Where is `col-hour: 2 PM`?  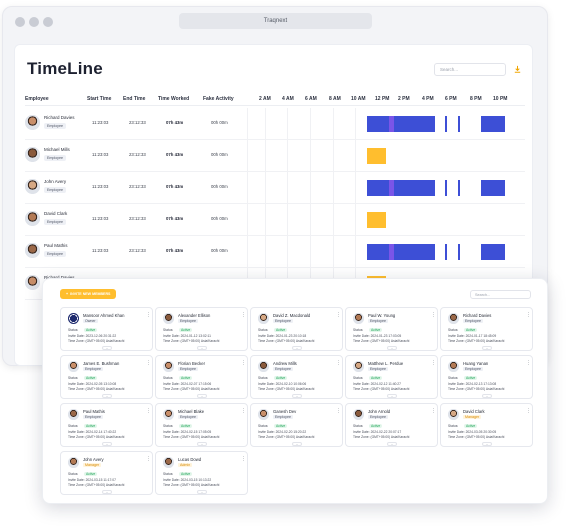
col-hour: 2 PM is located at coordinates (404, 99).